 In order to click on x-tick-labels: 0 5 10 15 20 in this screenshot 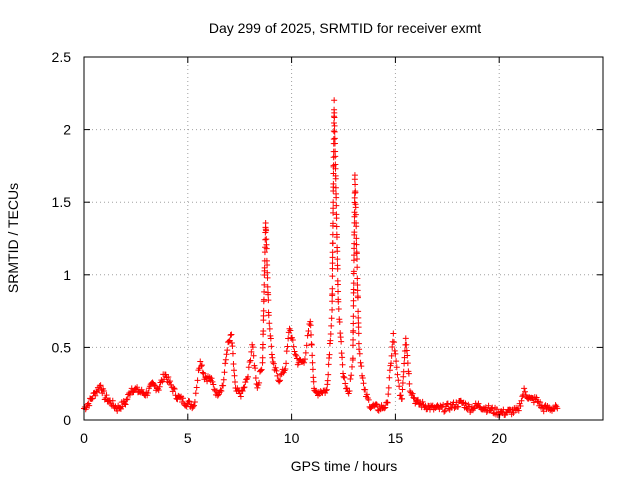, I will do `click(293, 438)`.